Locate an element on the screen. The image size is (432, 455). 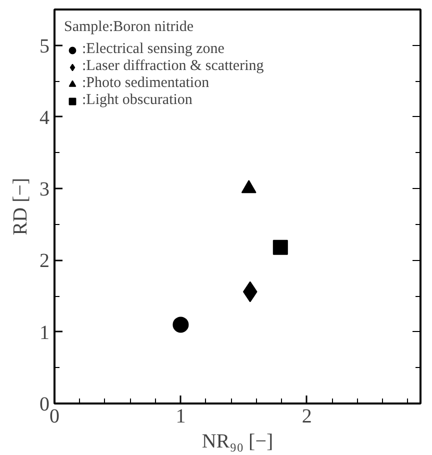
y-axis-title: RD [−] is located at coordinates (21, 207).